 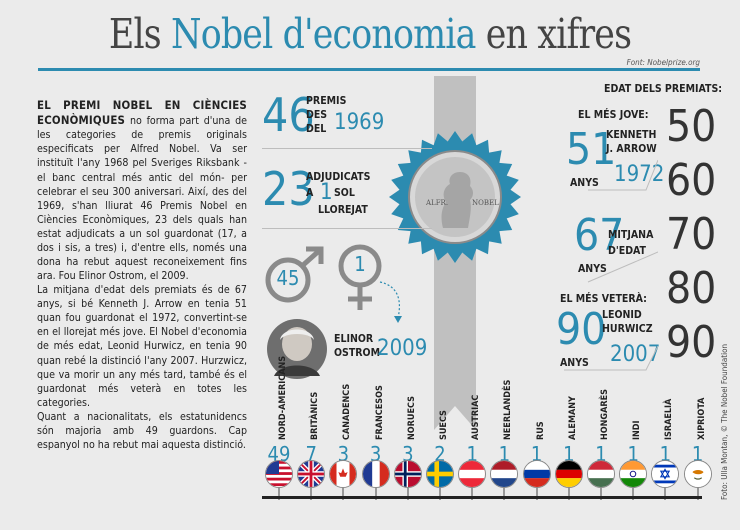 I want to click on title-part-2: Nobel d'economia, so click(x=323, y=34).